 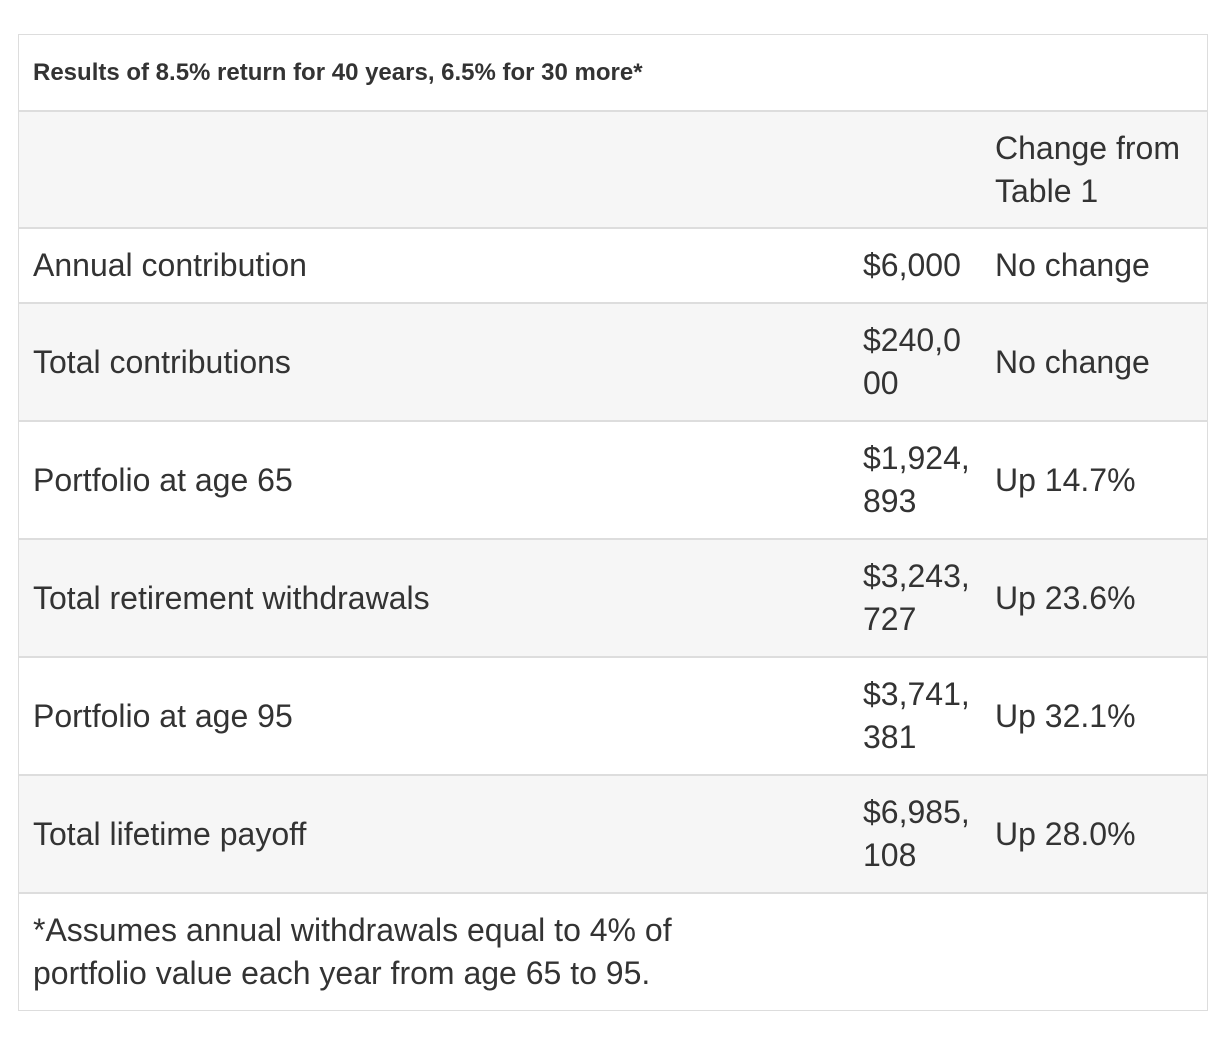 I want to click on row-label: Annual contribution, so click(x=170, y=265).